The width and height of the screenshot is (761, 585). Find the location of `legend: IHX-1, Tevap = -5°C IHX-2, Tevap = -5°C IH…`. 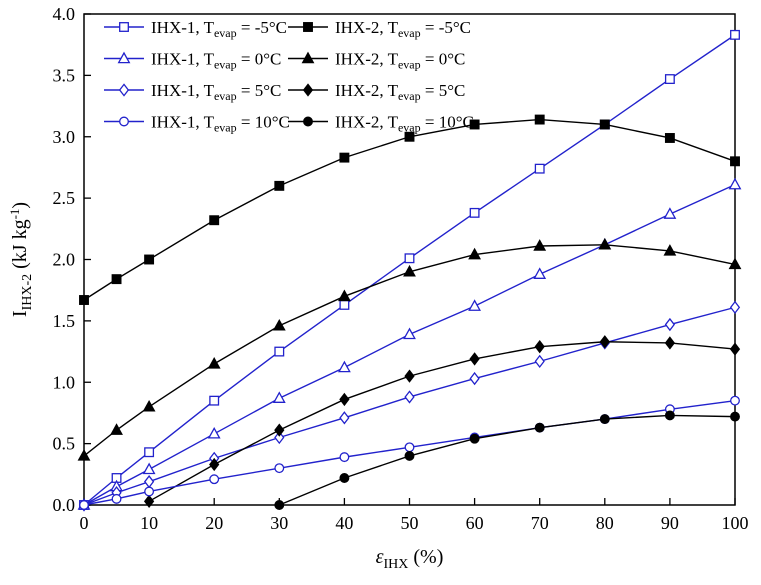

legend: IHX-1, Tevap = -5°C IHX-2, Tevap = -5°C IH… is located at coordinates (289, 76).